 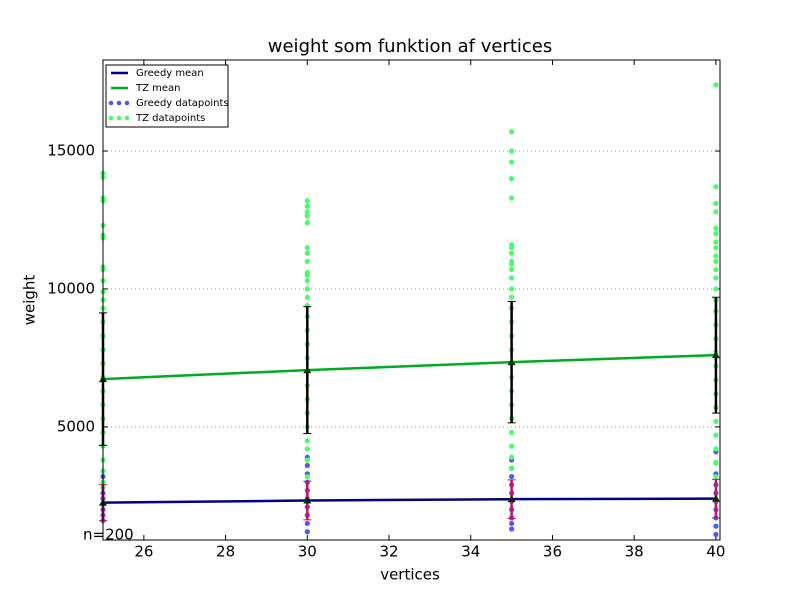 What do you see at coordinates (143, 552) in the screenshot?
I see `x-tick-label: 26` at bounding box center [143, 552].